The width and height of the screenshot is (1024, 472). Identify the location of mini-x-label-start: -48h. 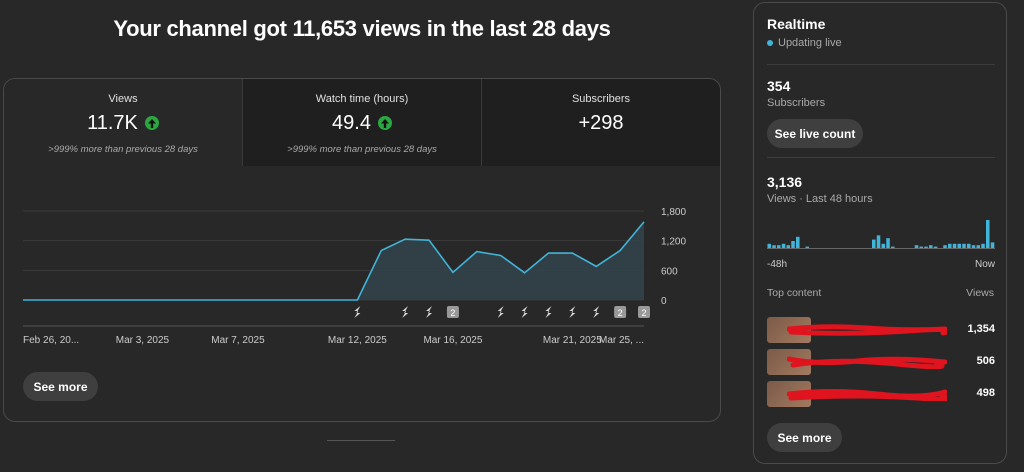
(777, 264).